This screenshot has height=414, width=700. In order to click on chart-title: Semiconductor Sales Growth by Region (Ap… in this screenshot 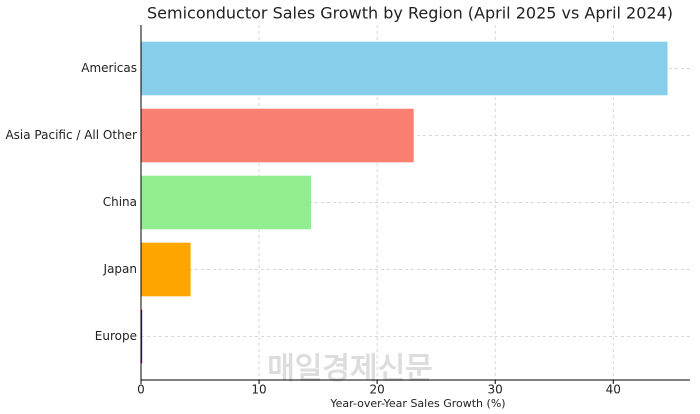, I will do `click(410, 13)`.